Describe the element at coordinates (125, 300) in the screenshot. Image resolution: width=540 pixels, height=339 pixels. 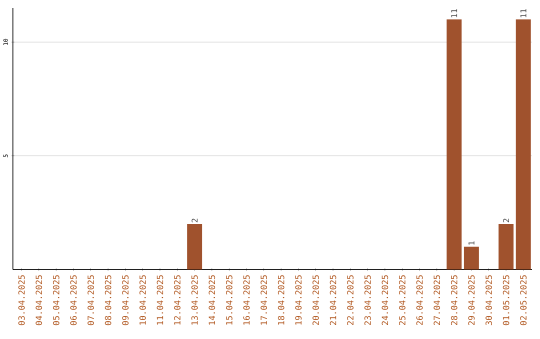
I see `x-tick-label: 09.04.2025` at that location.